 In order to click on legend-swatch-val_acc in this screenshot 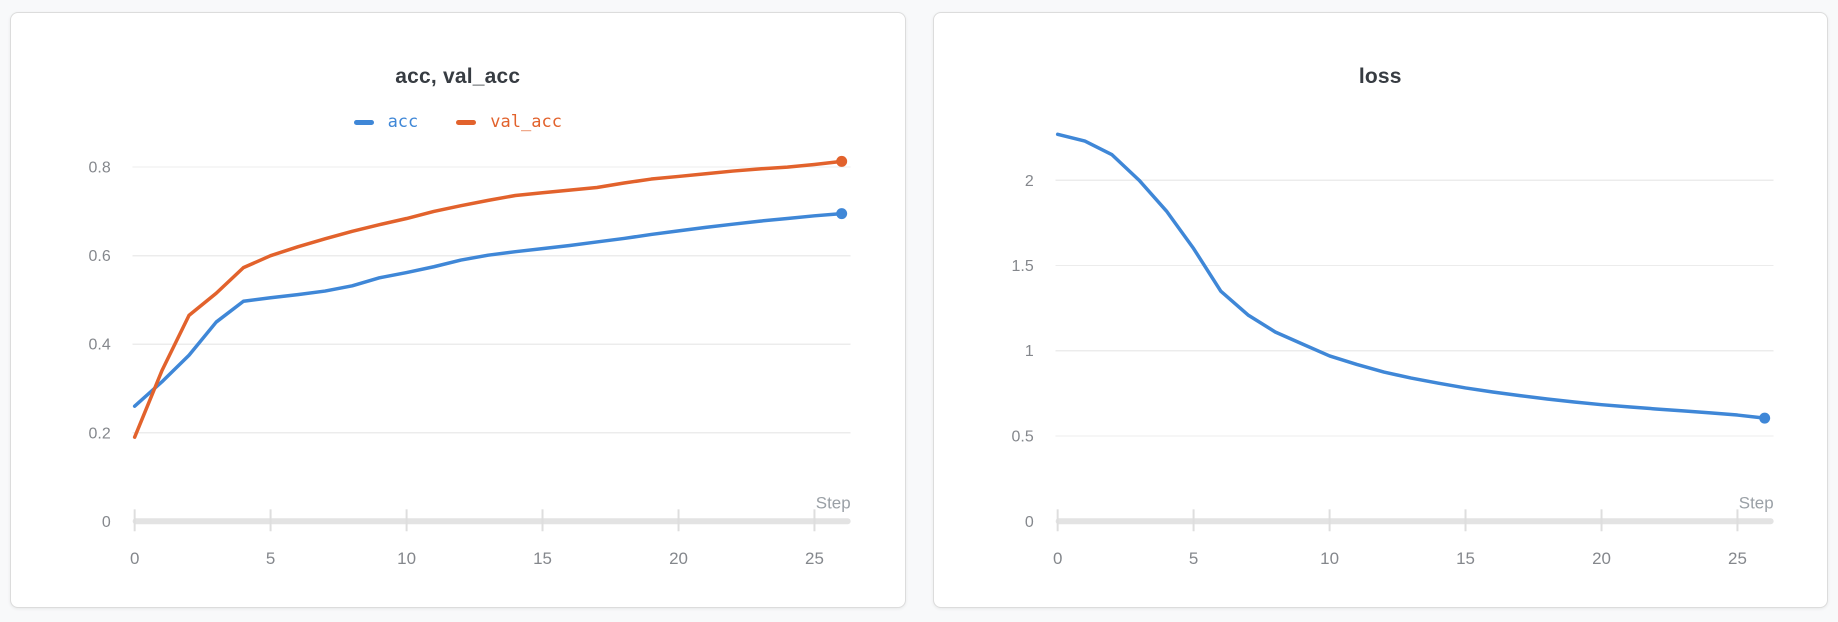, I will do `click(466, 122)`.